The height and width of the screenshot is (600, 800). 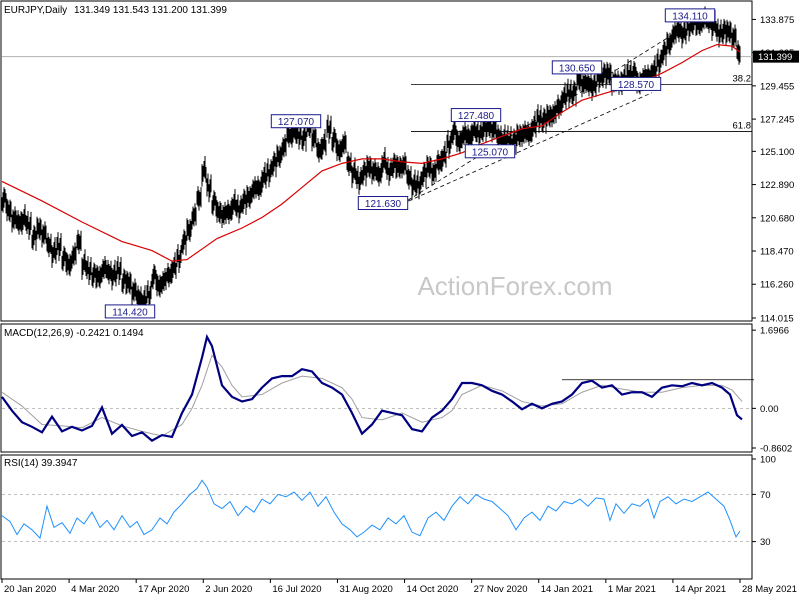 I want to click on macd-signal-line, so click(x=372, y=395).